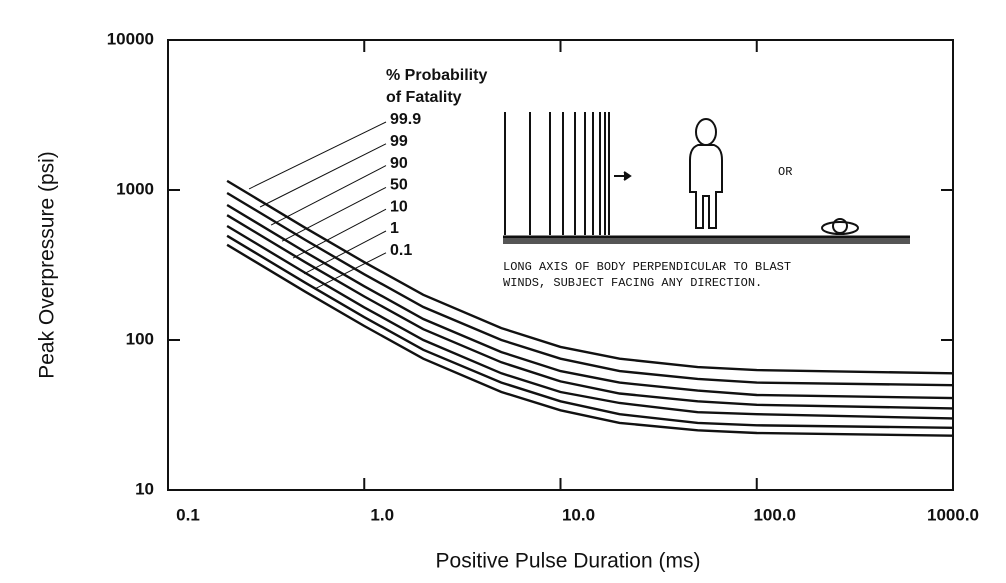 This screenshot has width=1006, height=583. What do you see at coordinates (774, 514) in the screenshot?
I see `x-tick-label: 100.0` at bounding box center [774, 514].